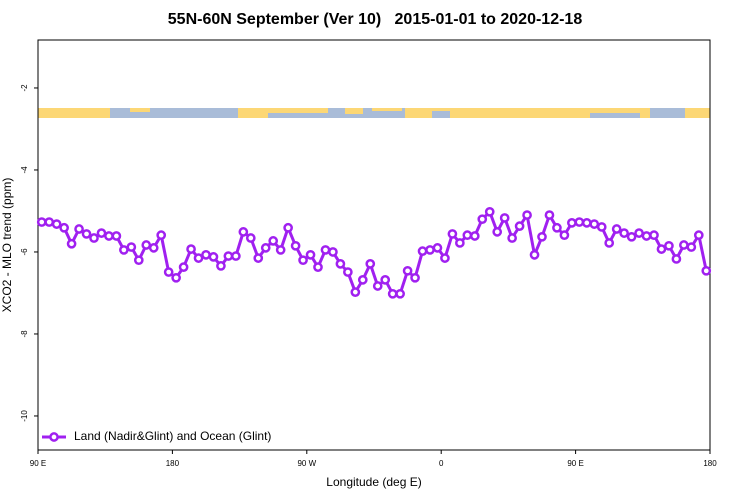  I want to click on x-tick-label: 0, so click(441, 463).